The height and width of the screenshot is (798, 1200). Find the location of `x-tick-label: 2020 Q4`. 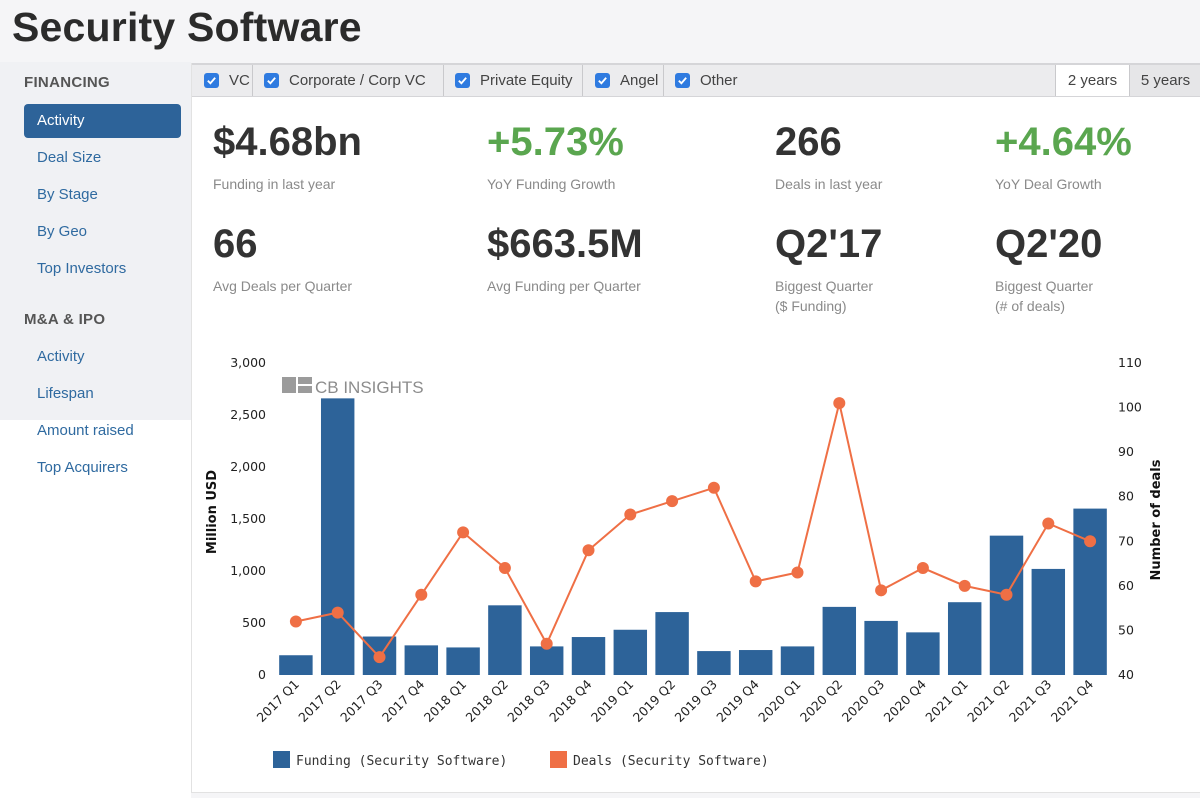

x-tick-label: 2020 Q4 is located at coordinates (905, 700).